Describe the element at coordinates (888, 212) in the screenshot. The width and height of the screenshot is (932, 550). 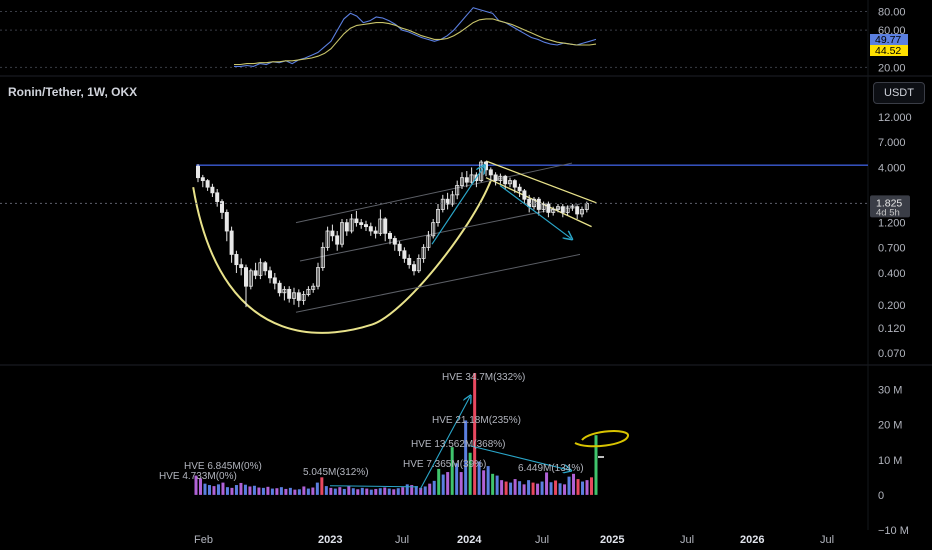
I see `countdown-label: 4d 5h` at that location.